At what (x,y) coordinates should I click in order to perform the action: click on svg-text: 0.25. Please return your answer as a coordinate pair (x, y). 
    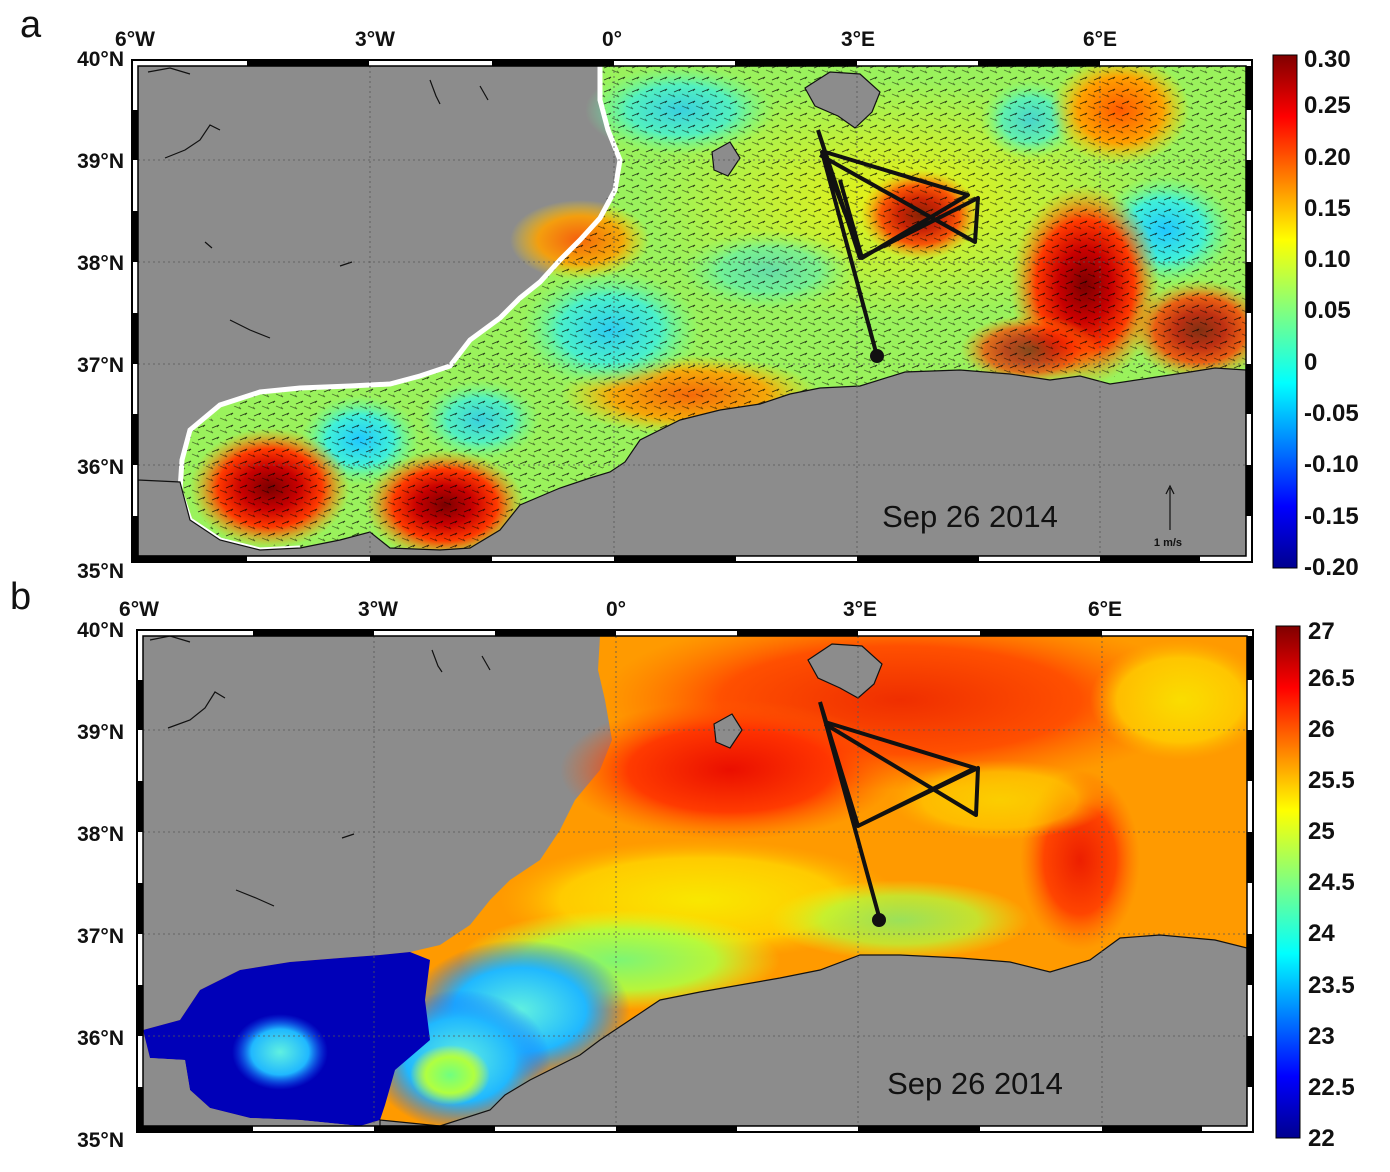
    Looking at the image, I should click on (1327, 105).